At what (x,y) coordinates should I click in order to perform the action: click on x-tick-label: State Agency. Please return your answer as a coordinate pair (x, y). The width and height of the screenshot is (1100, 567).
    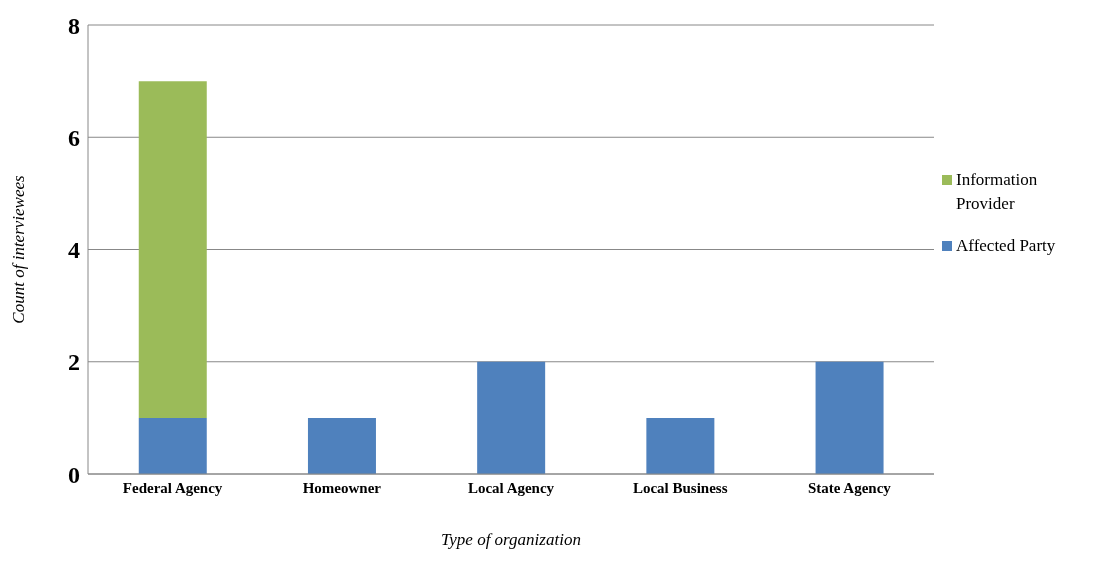
    Looking at the image, I should click on (849, 487).